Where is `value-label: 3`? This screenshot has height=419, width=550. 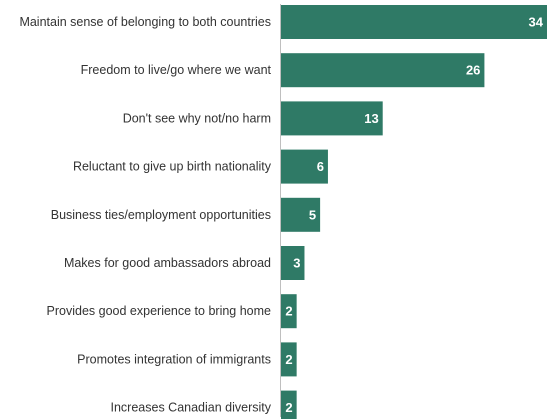
value-label: 3 is located at coordinates (296, 263).